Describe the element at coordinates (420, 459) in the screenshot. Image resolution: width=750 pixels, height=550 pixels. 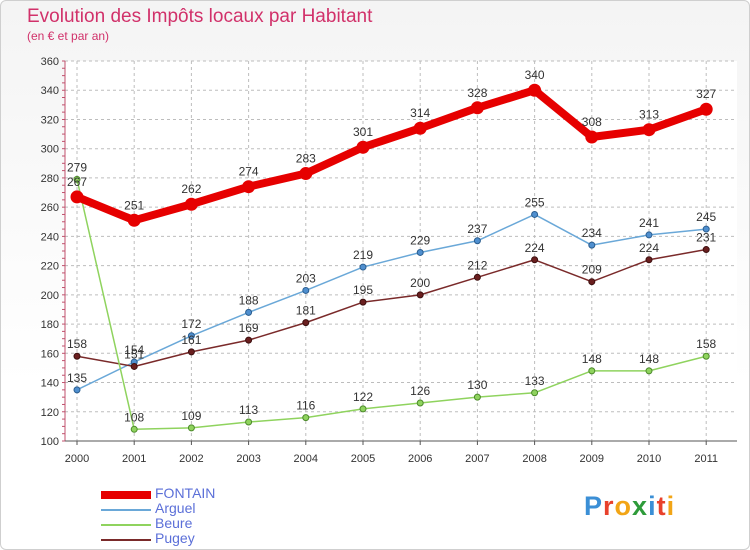
I see `x-tick-label: 2006` at that location.